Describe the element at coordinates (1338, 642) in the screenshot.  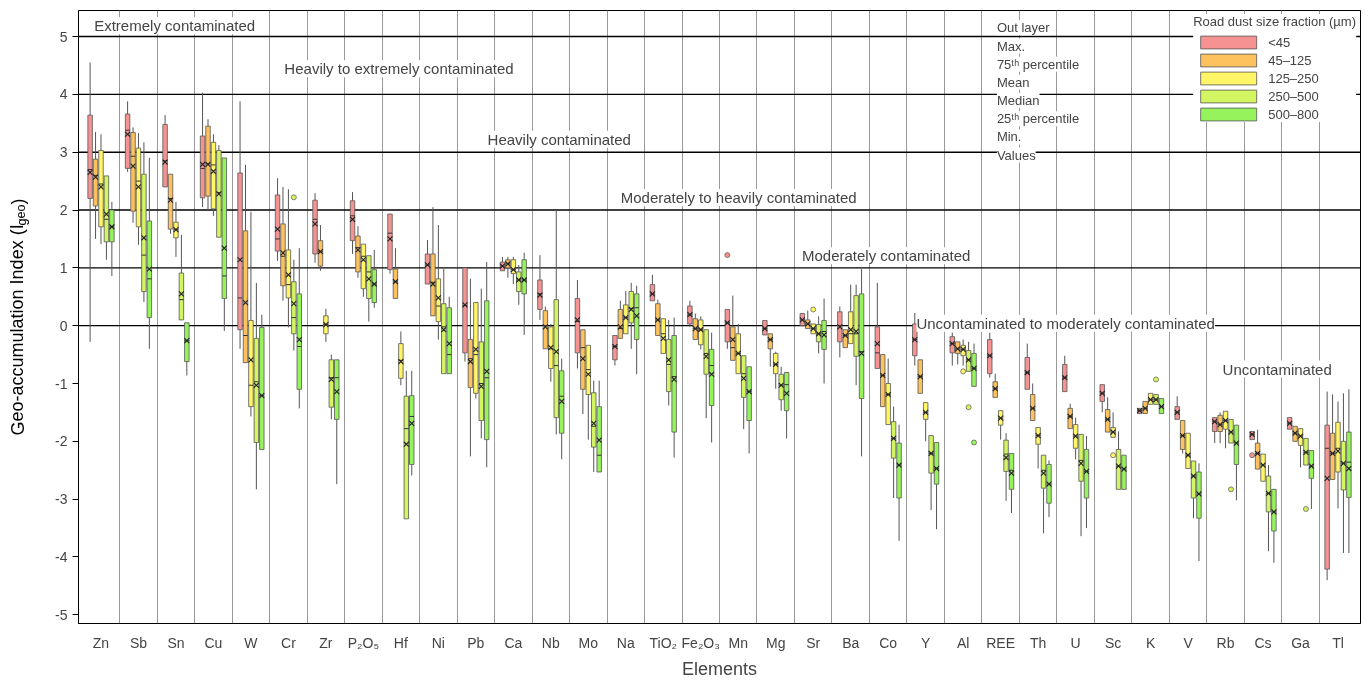
I see `x-tick-label: Tl` at that location.